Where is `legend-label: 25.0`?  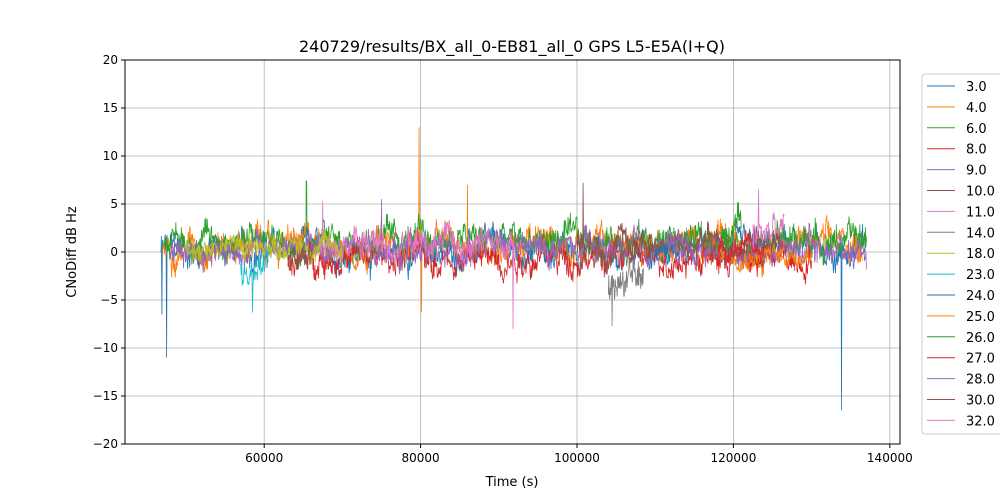
legend-label: 25.0 is located at coordinates (980, 317).